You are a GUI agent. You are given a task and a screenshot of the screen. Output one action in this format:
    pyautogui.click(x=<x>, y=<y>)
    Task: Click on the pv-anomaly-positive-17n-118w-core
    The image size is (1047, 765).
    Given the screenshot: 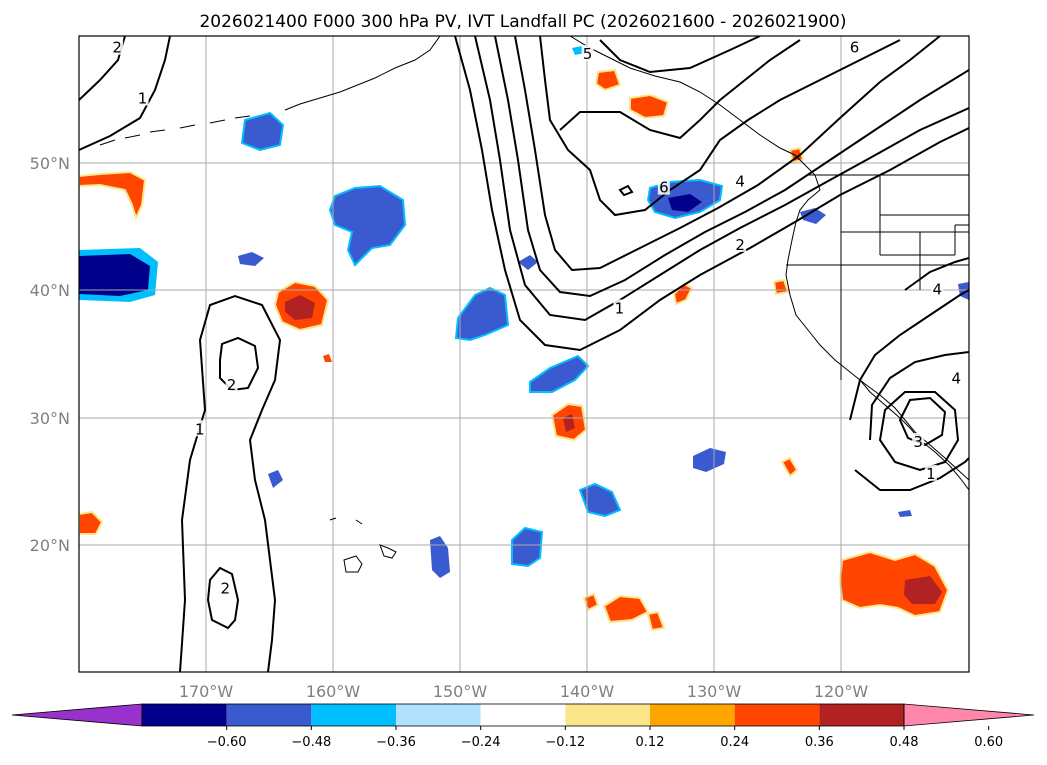 What is the action you would take?
    pyautogui.click(x=923, y=590)
    